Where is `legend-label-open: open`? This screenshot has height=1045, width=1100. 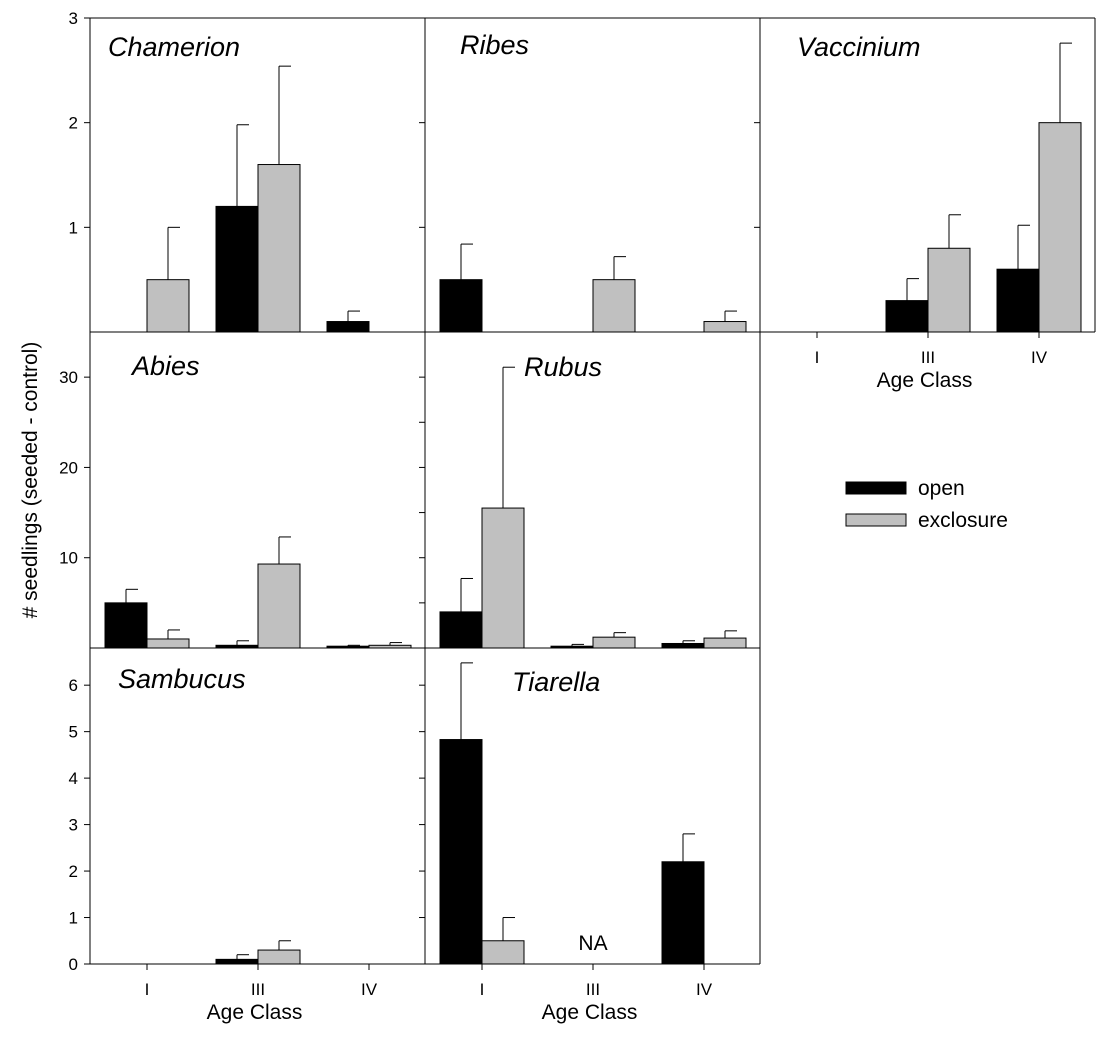
legend-label-open: open is located at coordinates (941, 488).